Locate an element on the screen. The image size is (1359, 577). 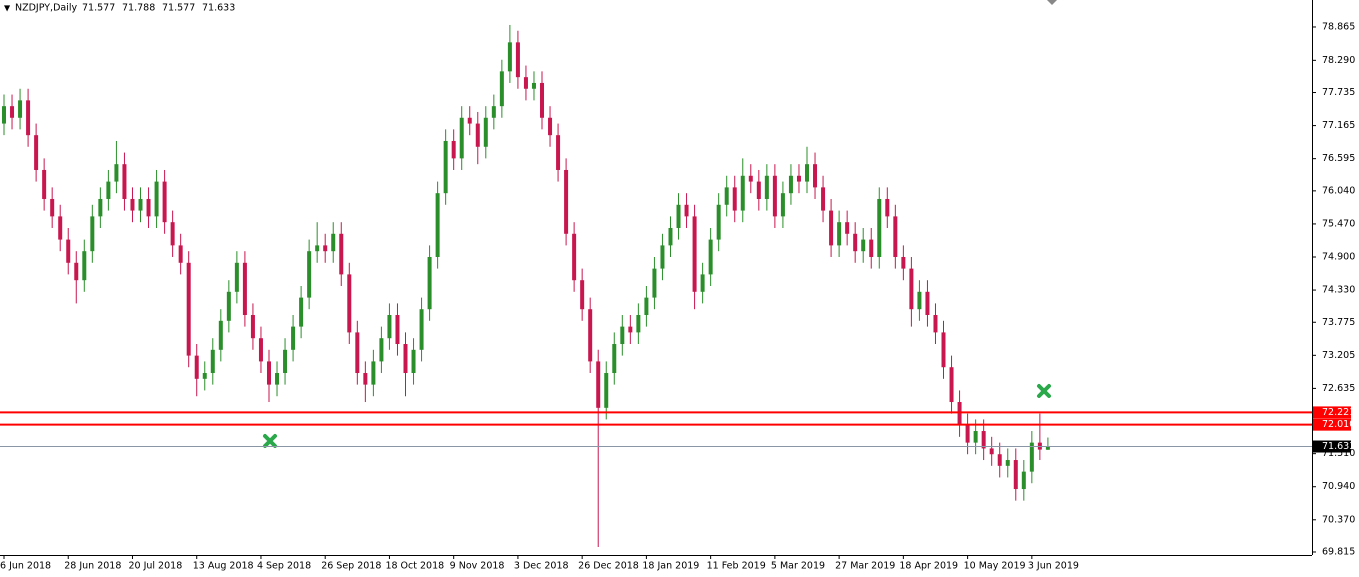
y-tick-label: 74.330 is located at coordinates (1338, 290).